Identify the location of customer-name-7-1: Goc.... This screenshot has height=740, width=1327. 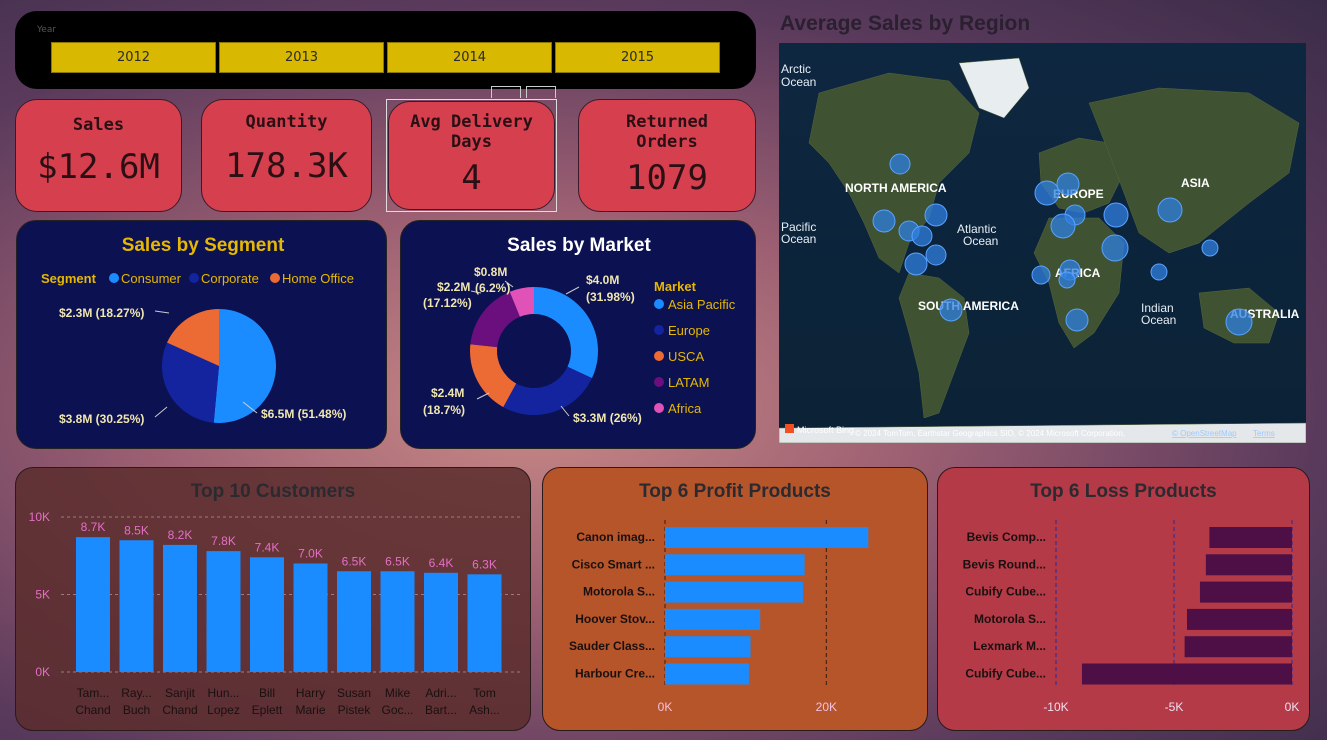
(397, 710).